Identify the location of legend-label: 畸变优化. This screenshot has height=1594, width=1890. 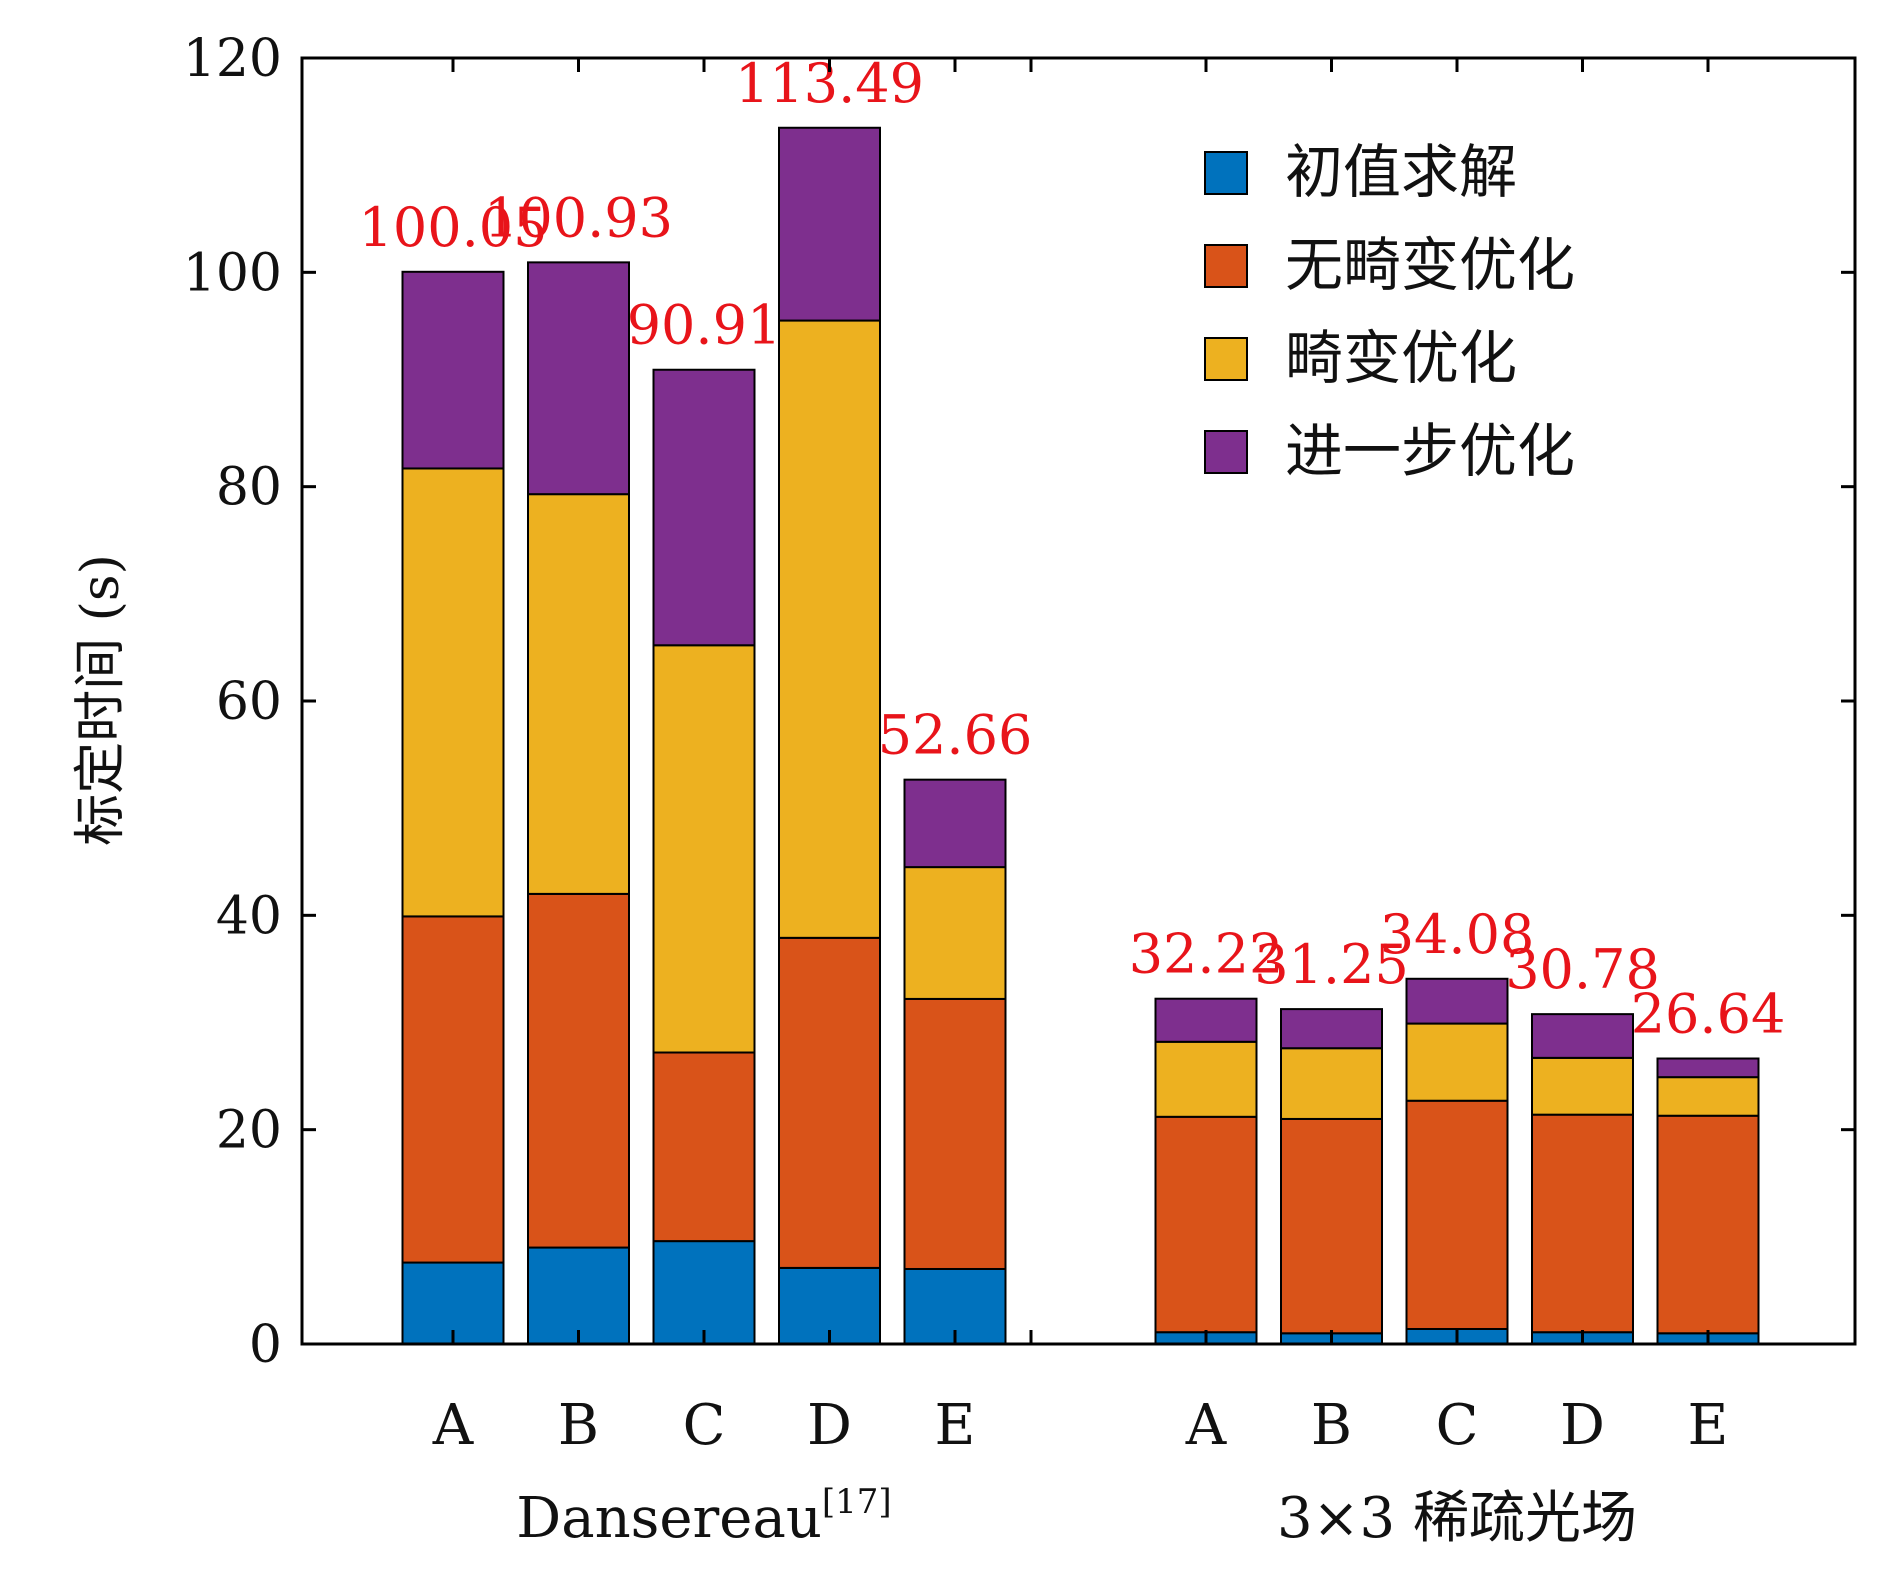
(1401, 358).